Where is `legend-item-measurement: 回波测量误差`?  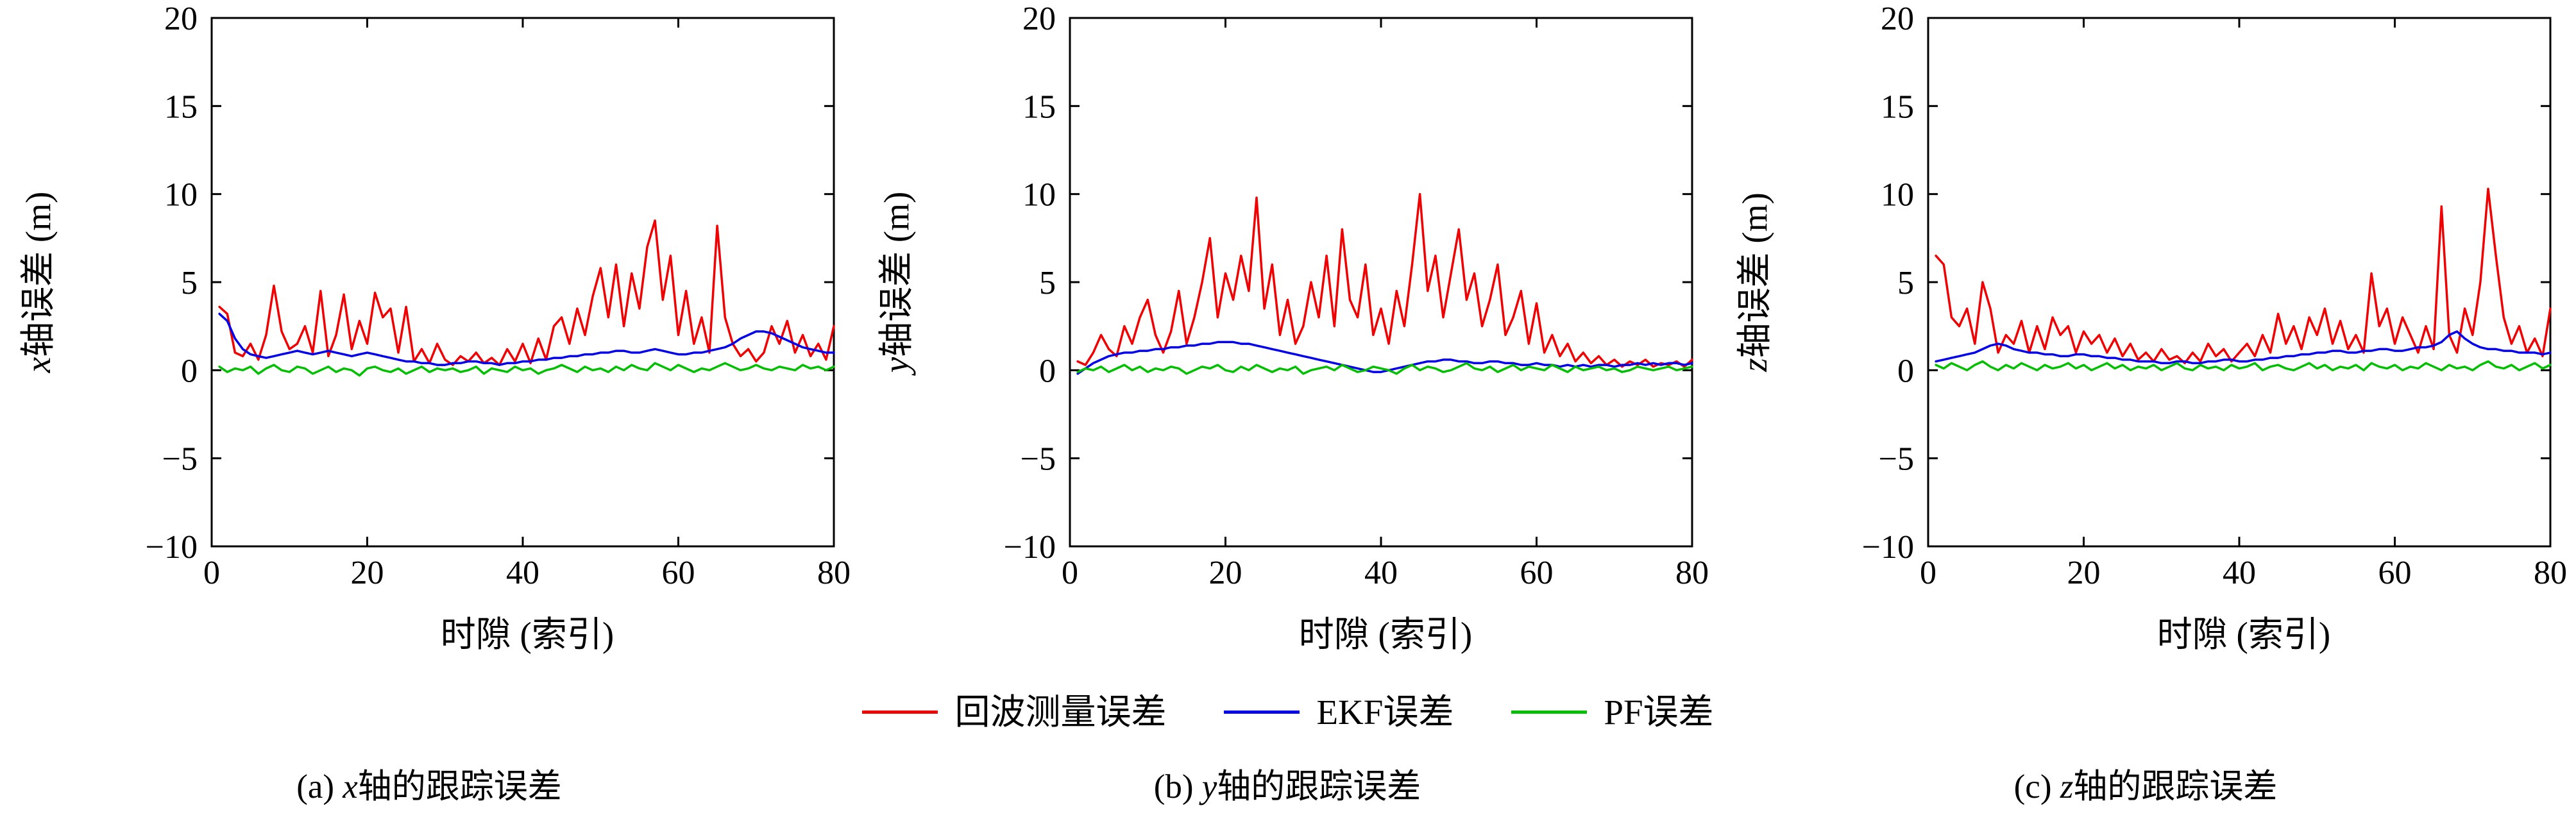 legend-item-measurement: 回波测量误差 is located at coordinates (1014, 712).